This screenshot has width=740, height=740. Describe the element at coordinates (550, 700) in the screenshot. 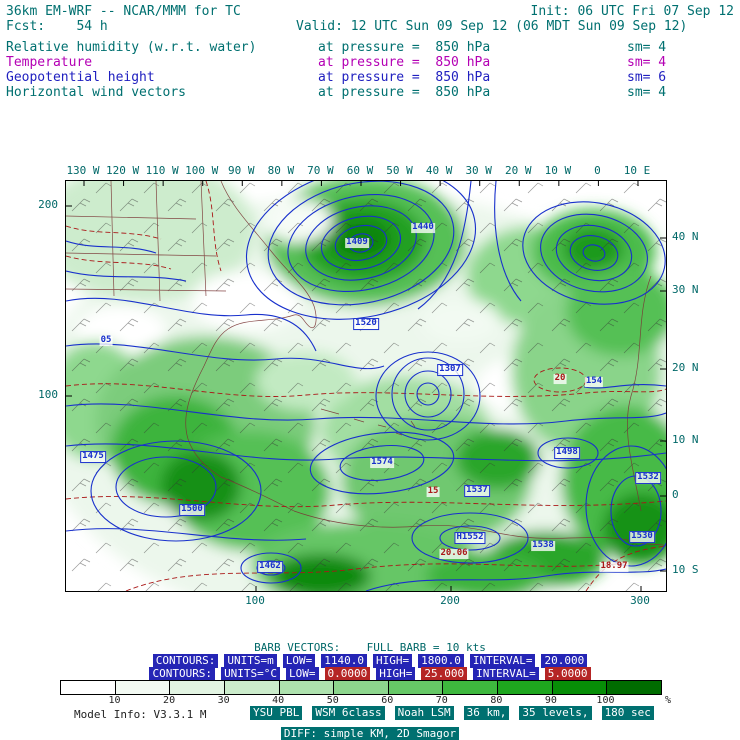

I see `colorbar-tick: 90` at that location.